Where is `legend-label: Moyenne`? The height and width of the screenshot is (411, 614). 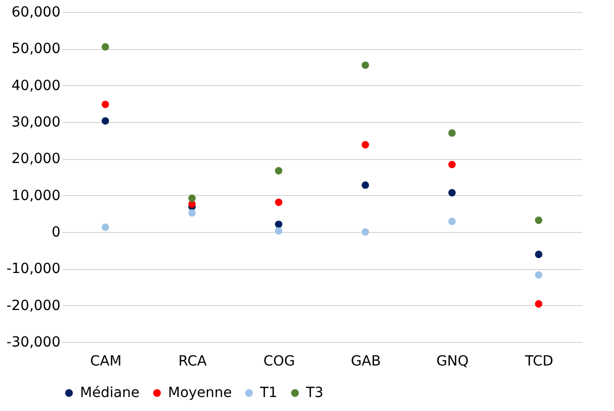 legend-label: Moyenne is located at coordinates (200, 393).